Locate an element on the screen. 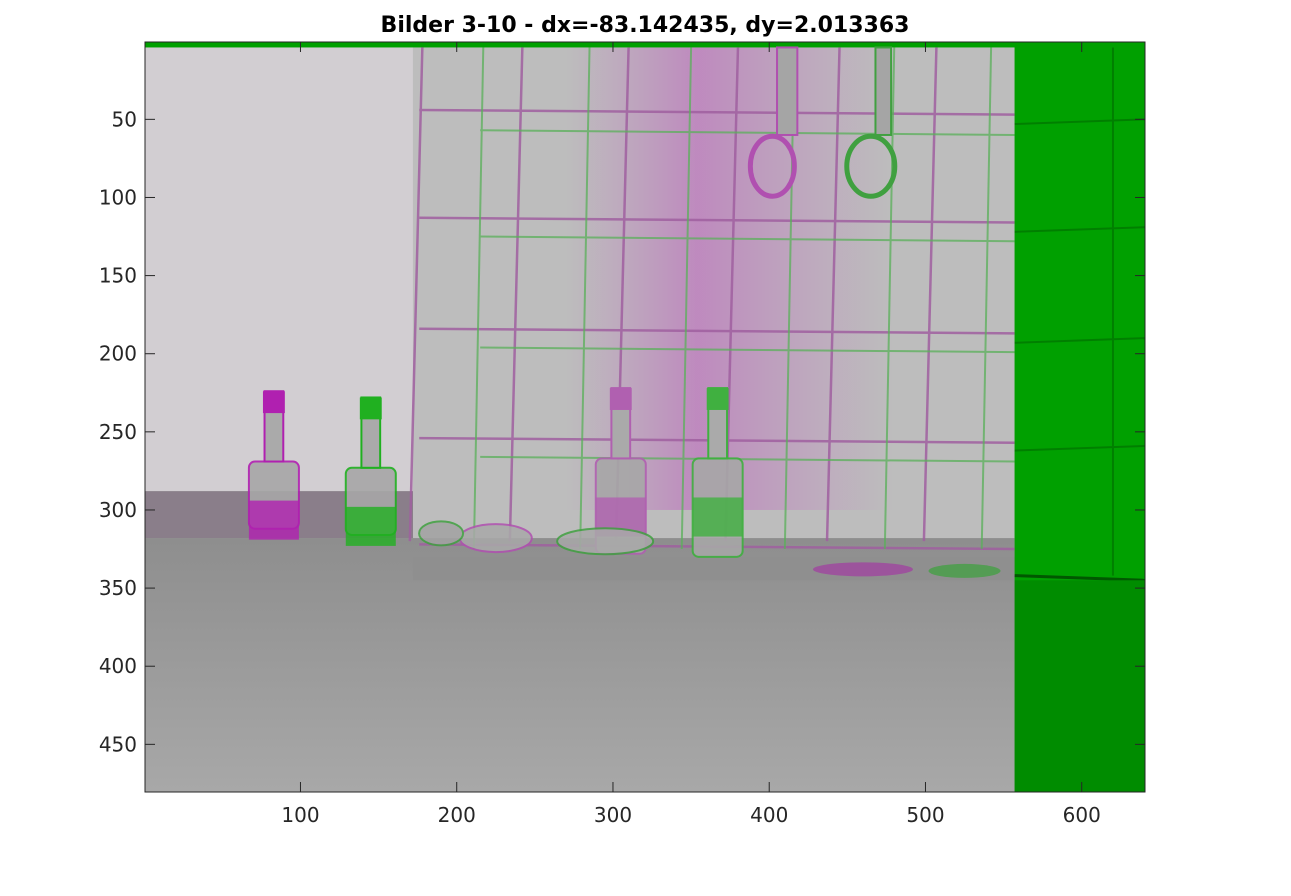  pipe-right is located at coordinates (883, 91).